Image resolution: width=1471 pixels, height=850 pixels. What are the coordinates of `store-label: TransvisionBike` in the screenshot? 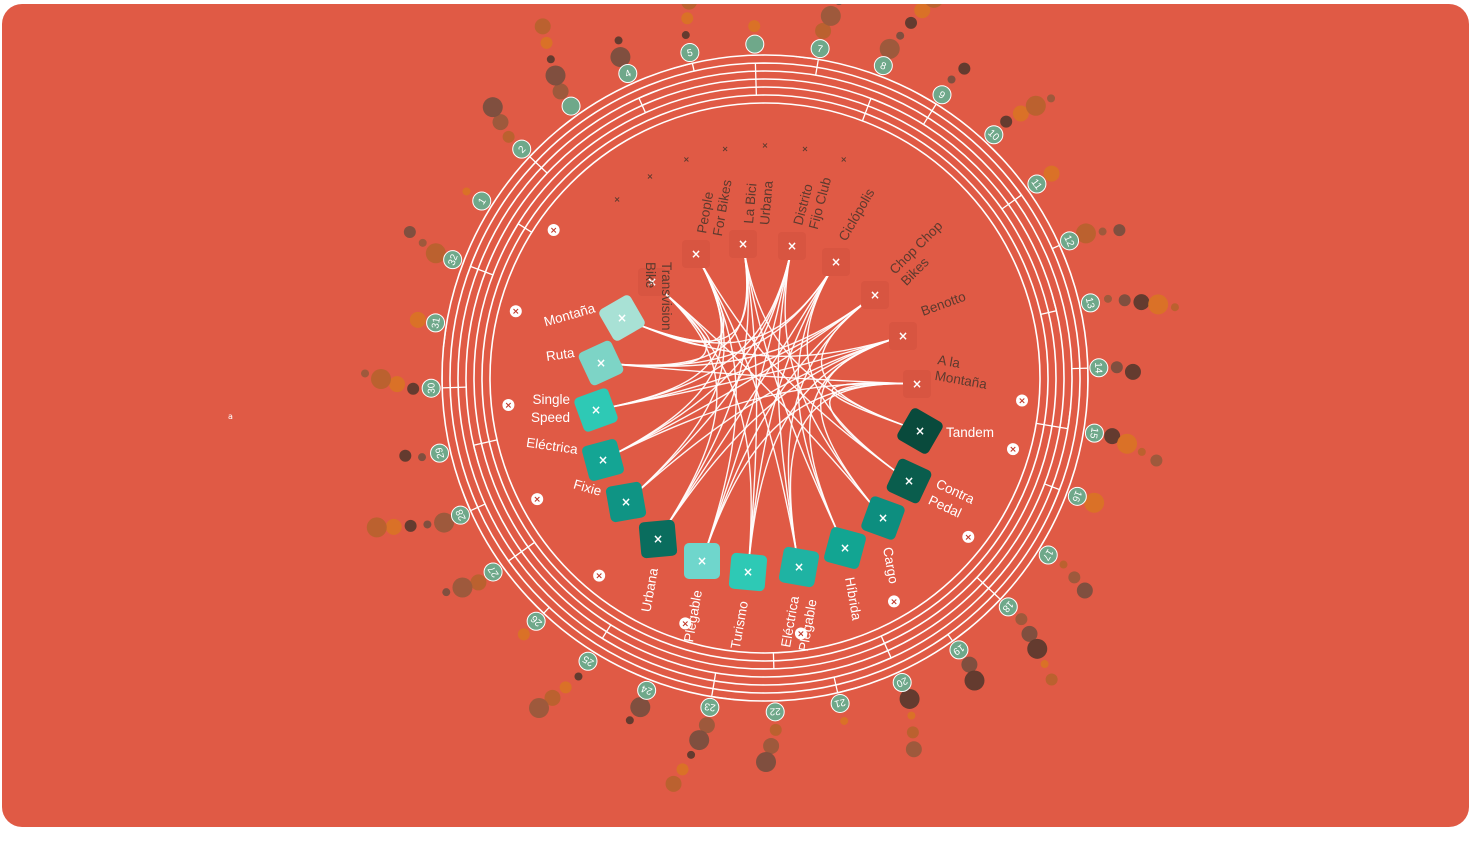 It's located at (658, 296).